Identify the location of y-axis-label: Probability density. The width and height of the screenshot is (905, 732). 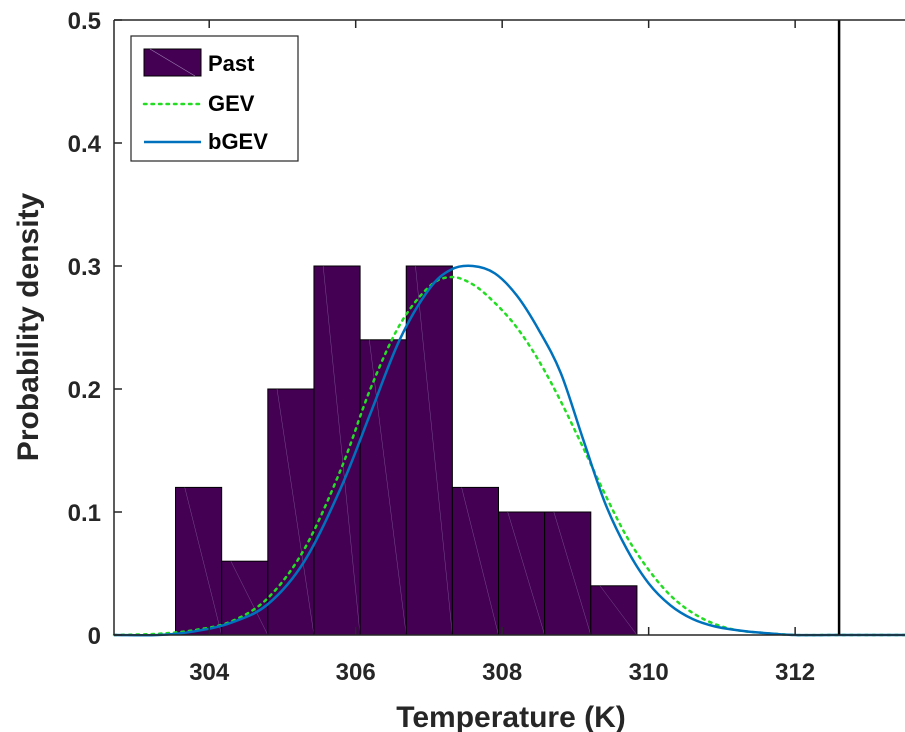
(28, 326).